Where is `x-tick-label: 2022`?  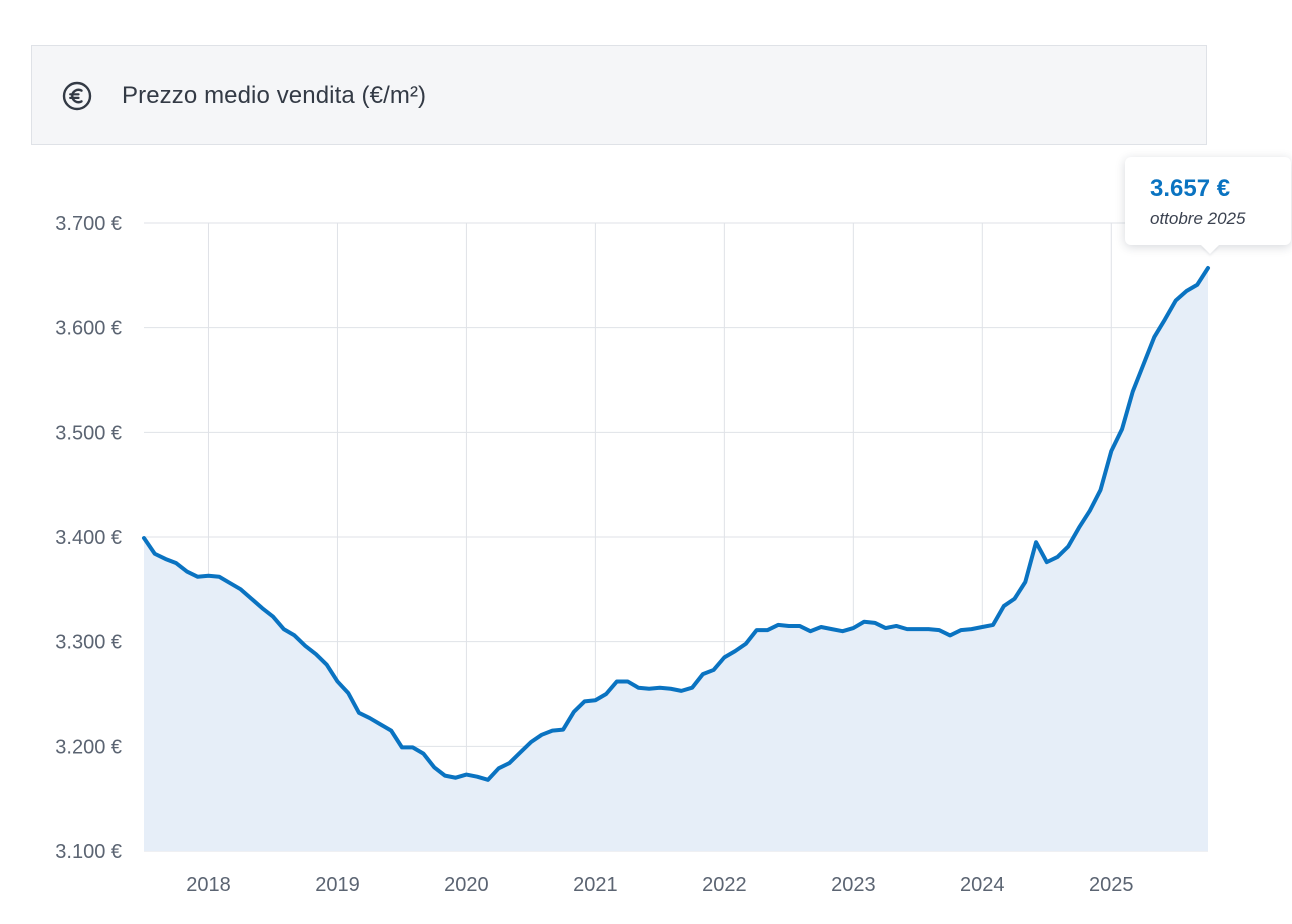
x-tick-label: 2022 is located at coordinates (724, 885).